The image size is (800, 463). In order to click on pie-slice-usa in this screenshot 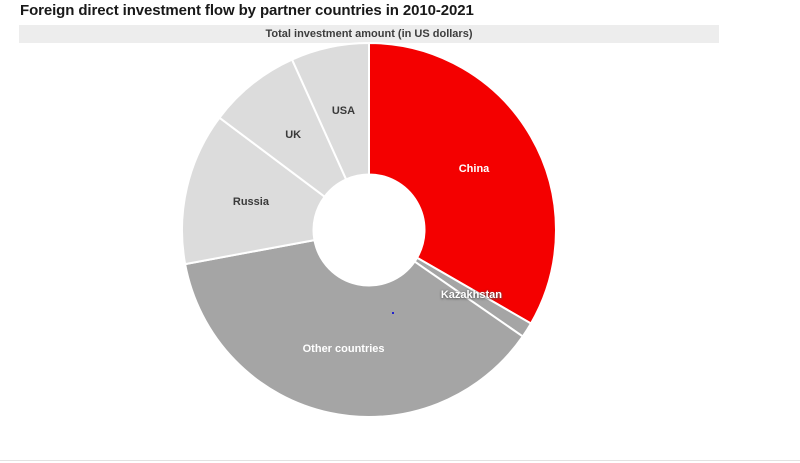, I will do `click(330, 111)`.